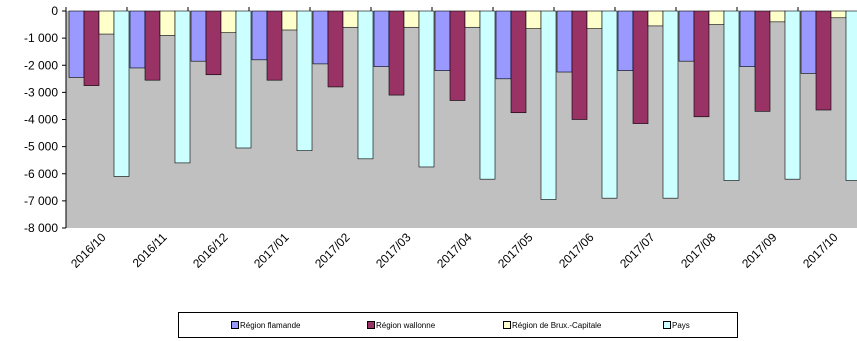 Image resolution: width=857 pixels, height=341 pixels. I want to click on x-tick-label: 2017/07, so click(637, 250).